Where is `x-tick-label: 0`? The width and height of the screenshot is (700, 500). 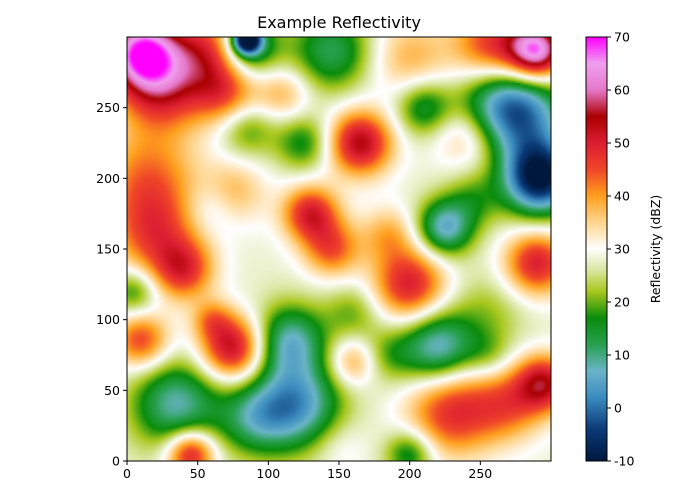
x-tick-label: 0 is located at coordinates (127, 473).